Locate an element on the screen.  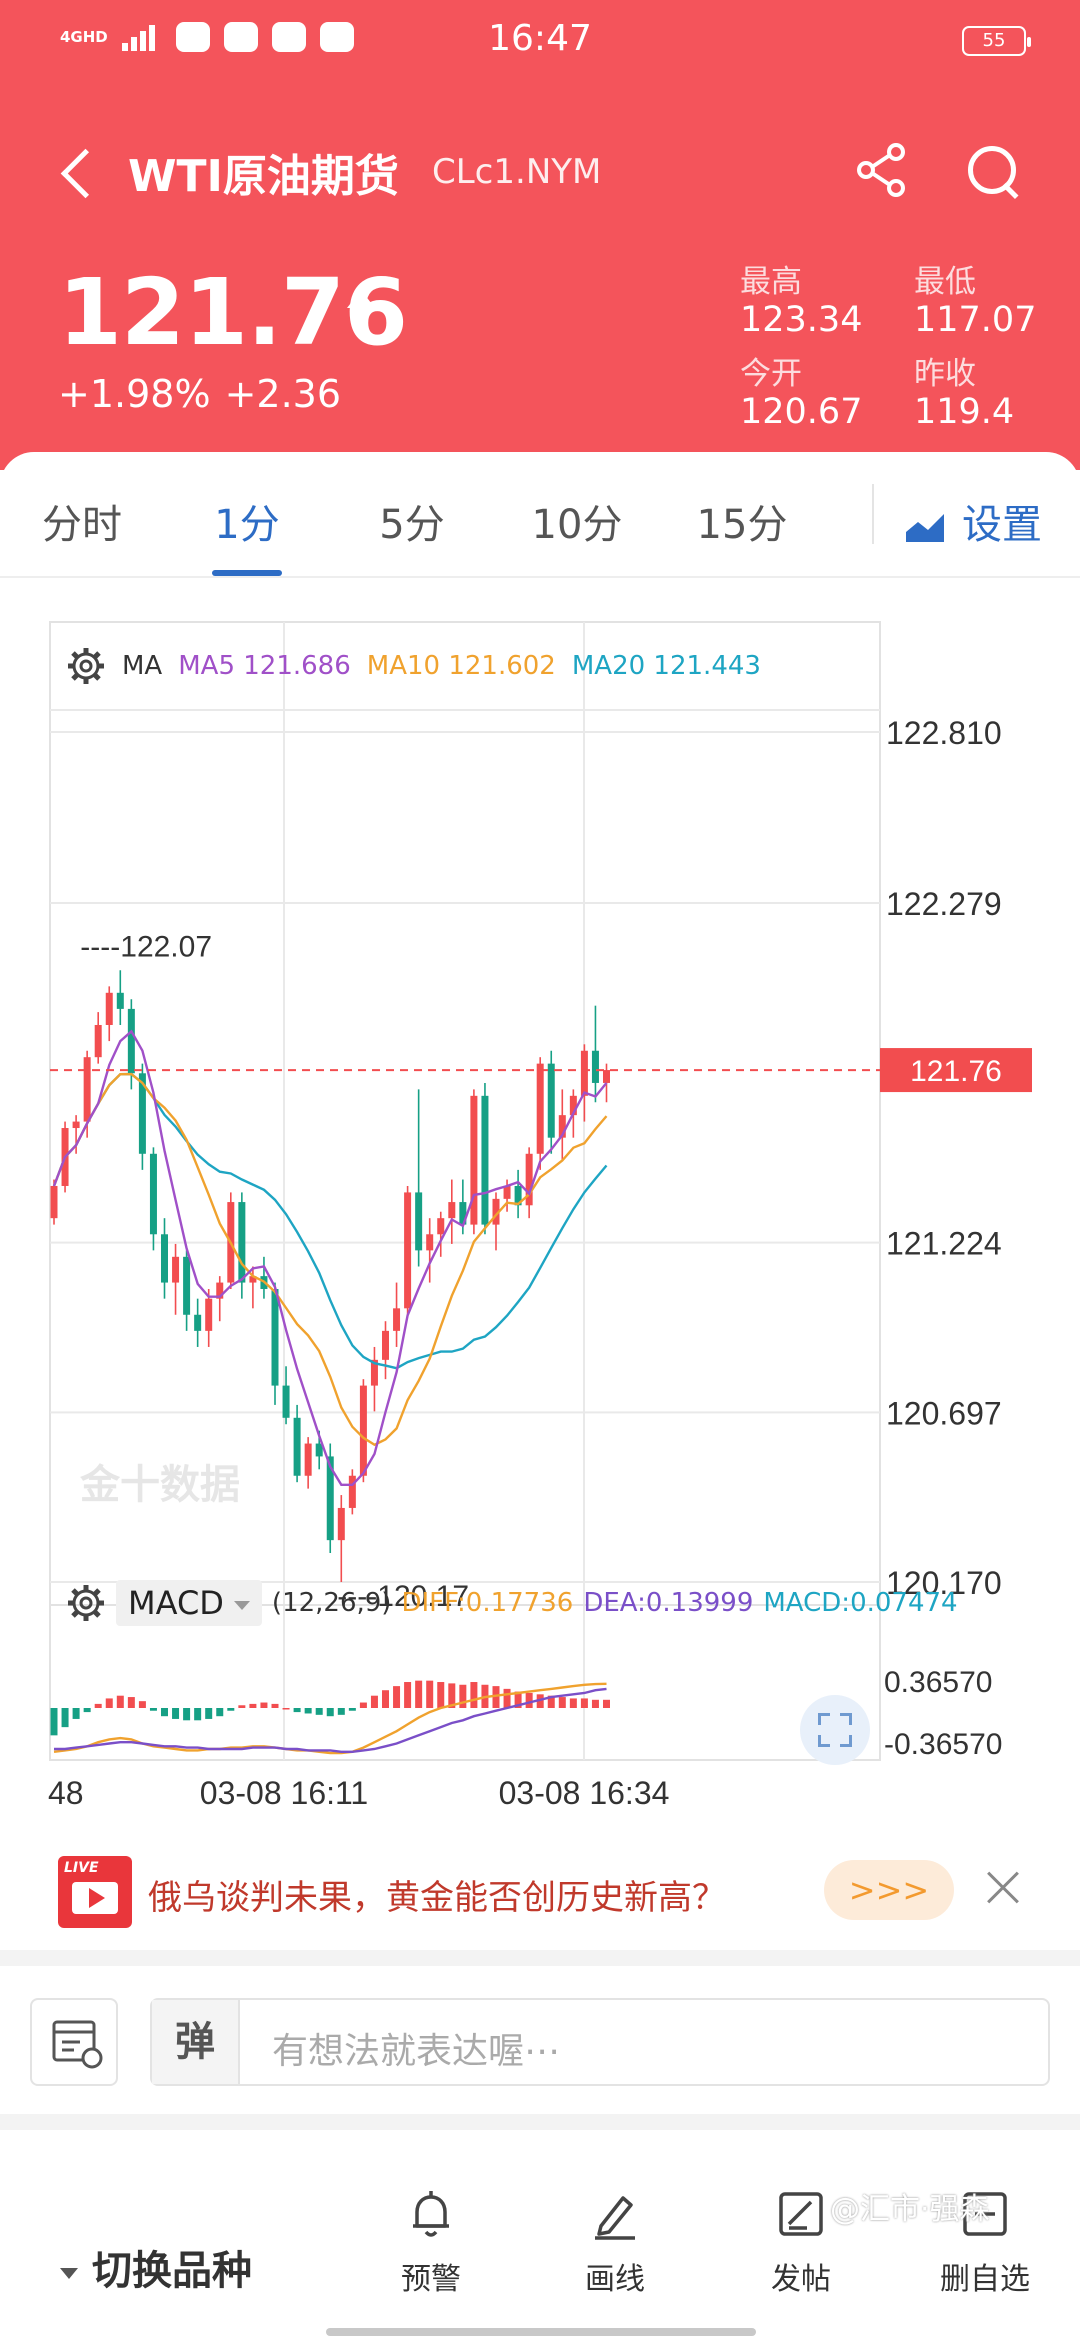
alert-label: 预警 is located at coordinates (431, 2279).